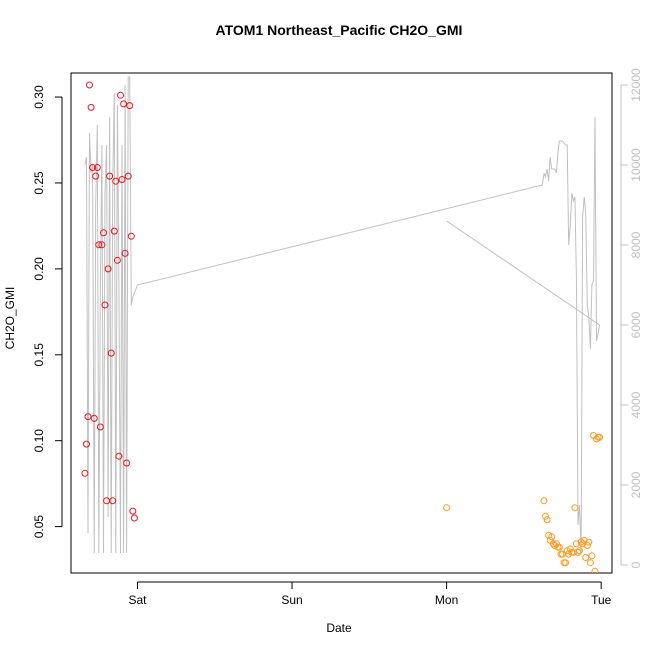 This screenshot has height=650, width=650. I want to click on x-axis-label: Date, so click(339, 628).